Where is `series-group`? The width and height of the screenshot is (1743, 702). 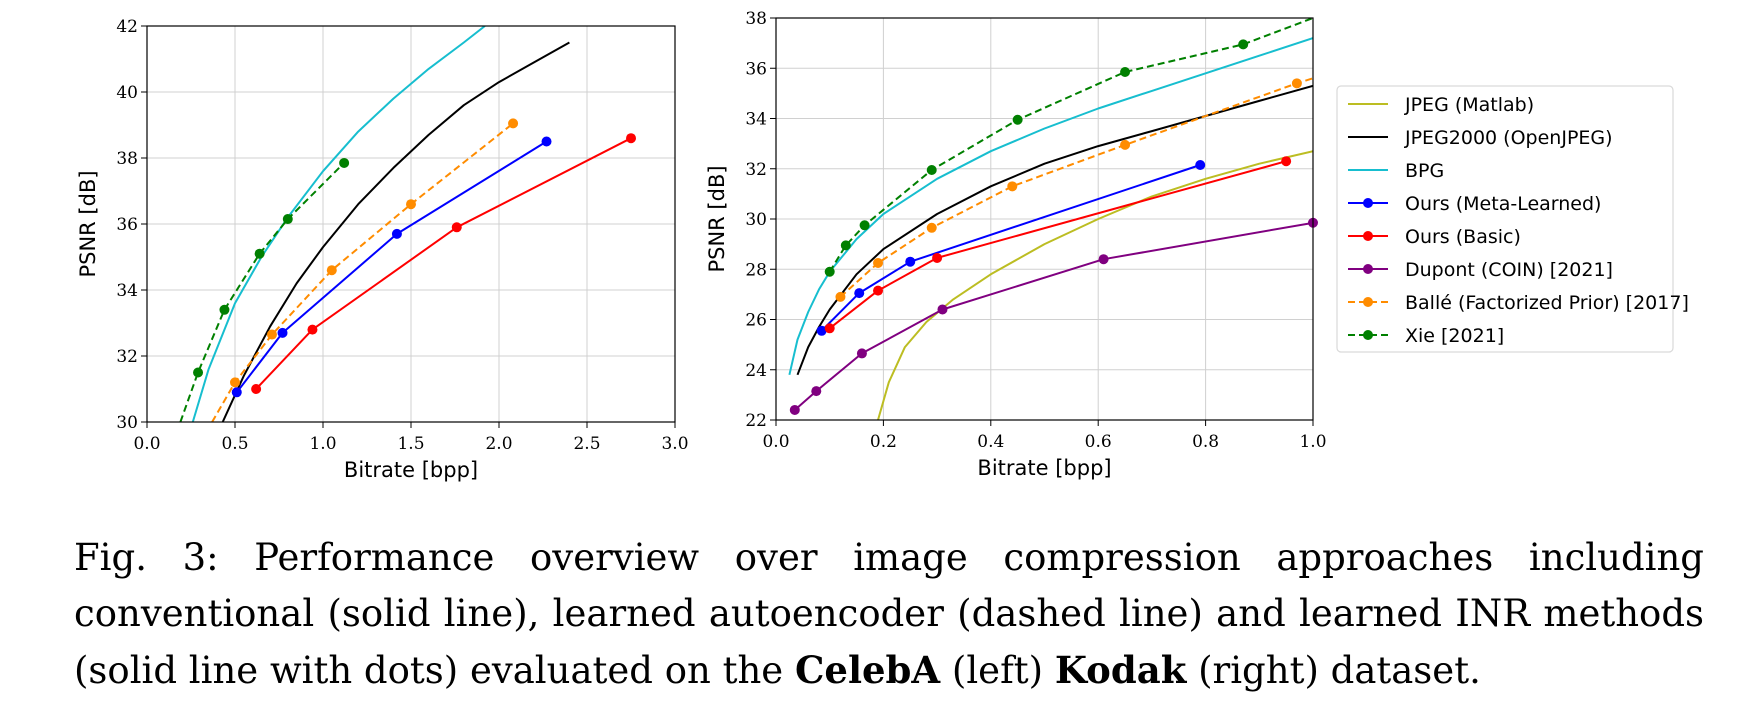
series-group is located at coordinates (405, 224).